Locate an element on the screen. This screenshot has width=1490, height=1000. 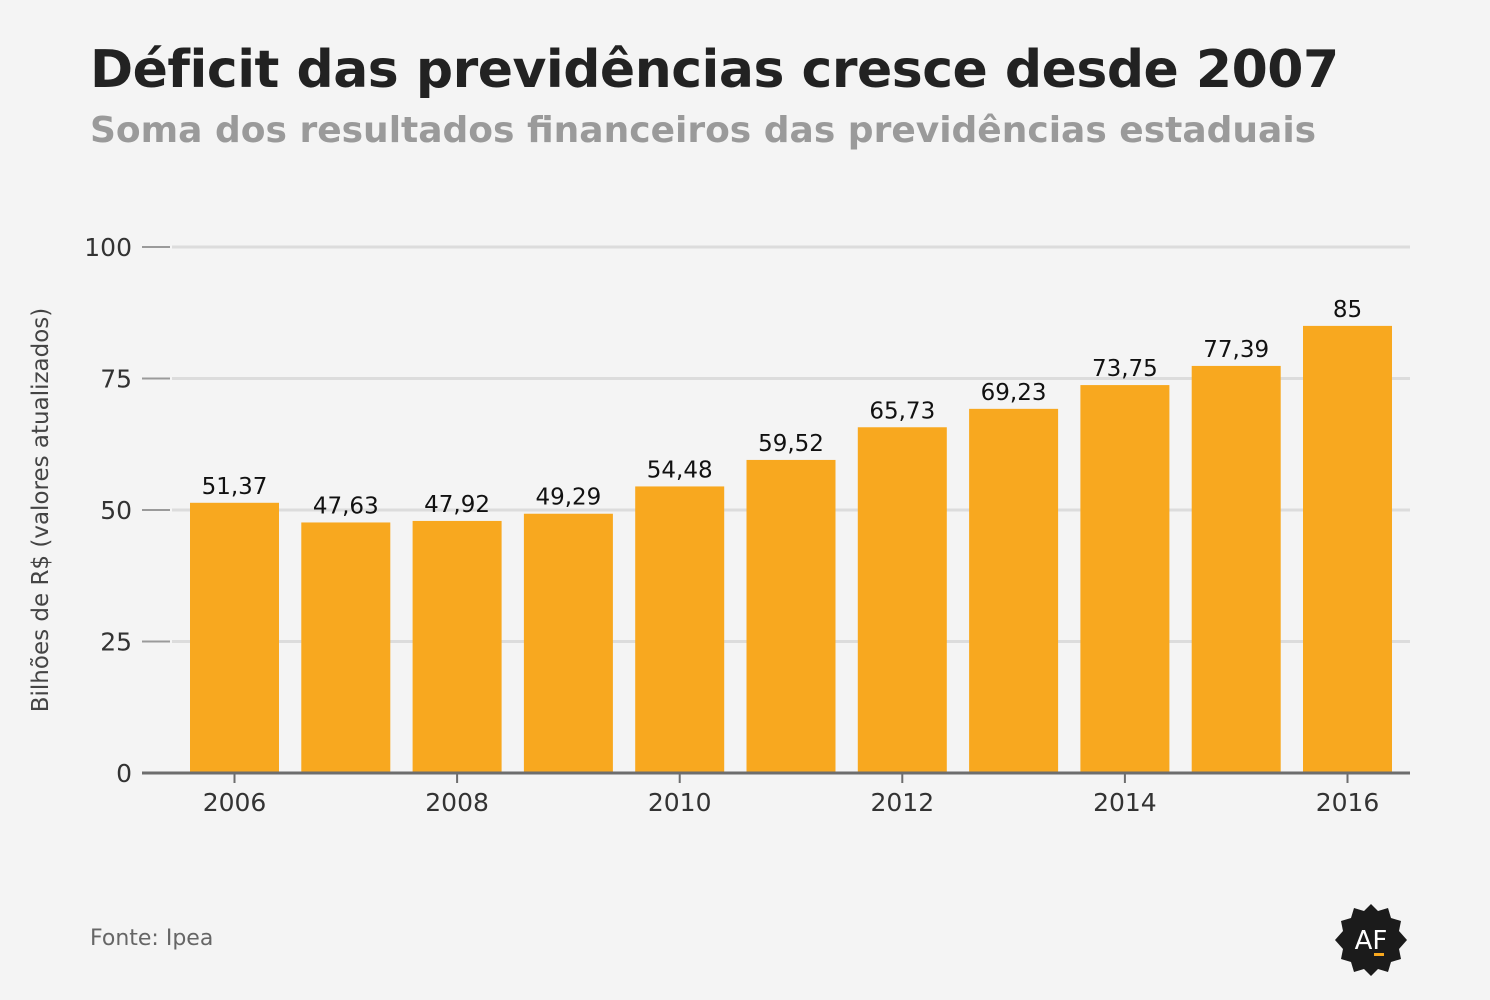
y-tick-label: 100 is located at coordinates (108, 247).